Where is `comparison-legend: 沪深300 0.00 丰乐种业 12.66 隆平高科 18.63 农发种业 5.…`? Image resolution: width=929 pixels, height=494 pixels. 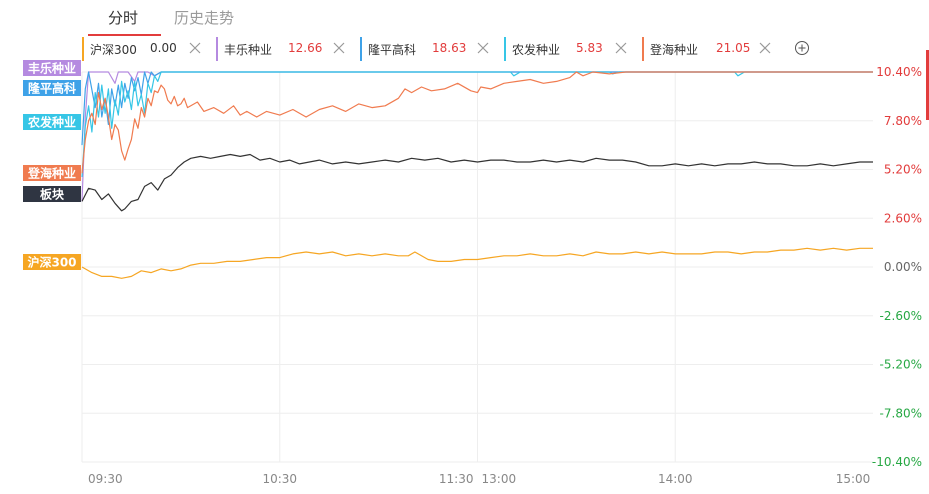
comparison-legend: 沪深300 0.00 丰乐种业 12.66 隆平高科 18.63 农发种业 5.… is located at coordinates (452, 49).